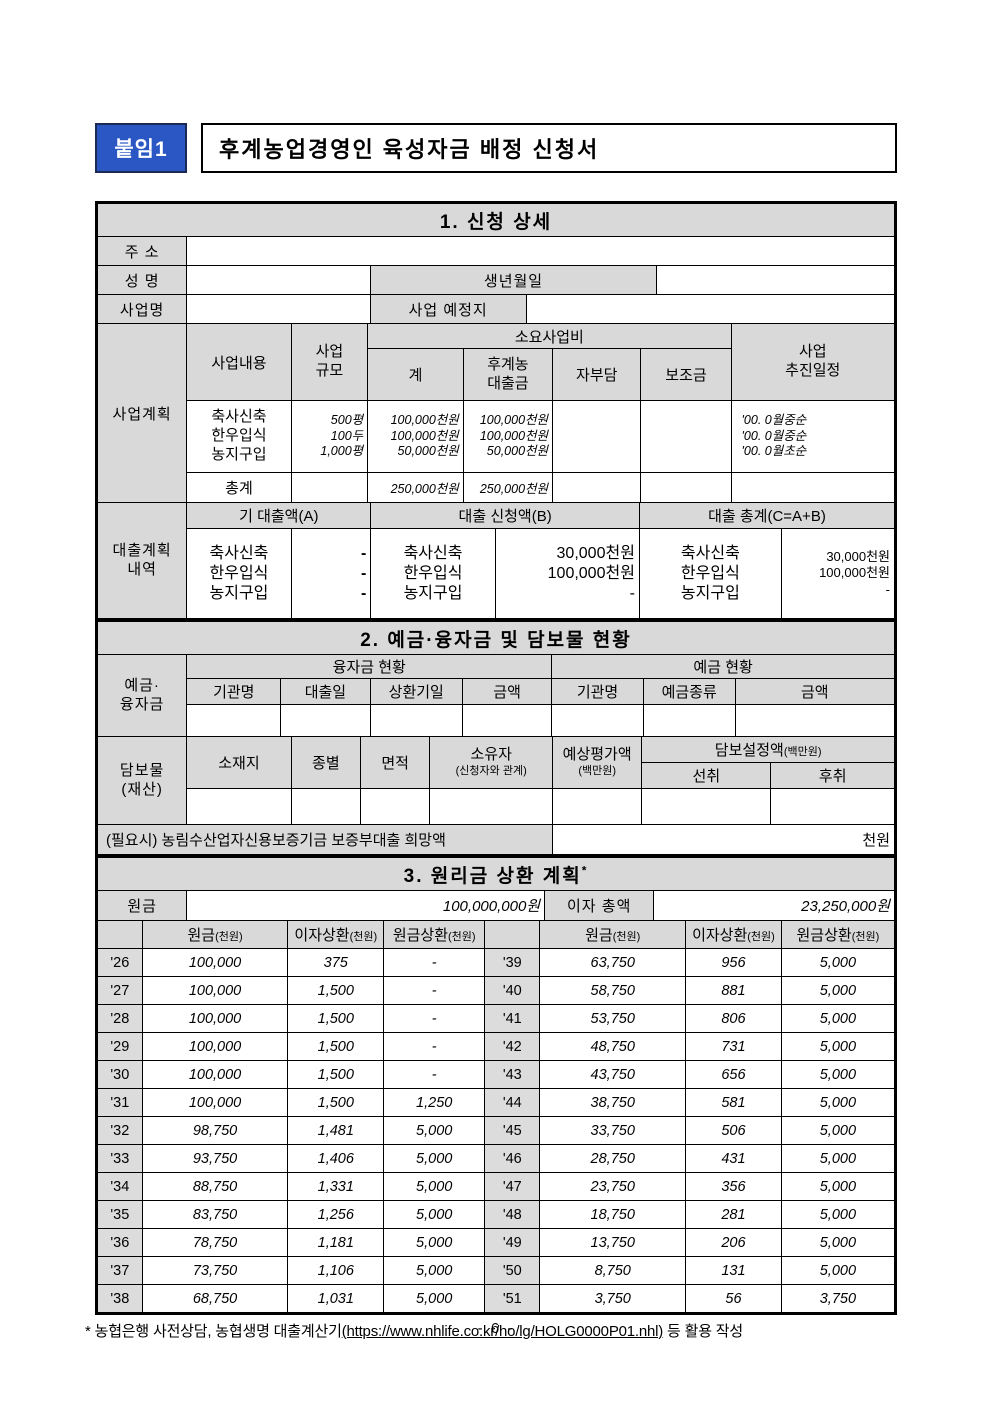 This screenshot has width=992, height=1403. Describe the element at coordinates (706, 775) in the screenshot. I see `collateral-senior-header: 선취` at that location.